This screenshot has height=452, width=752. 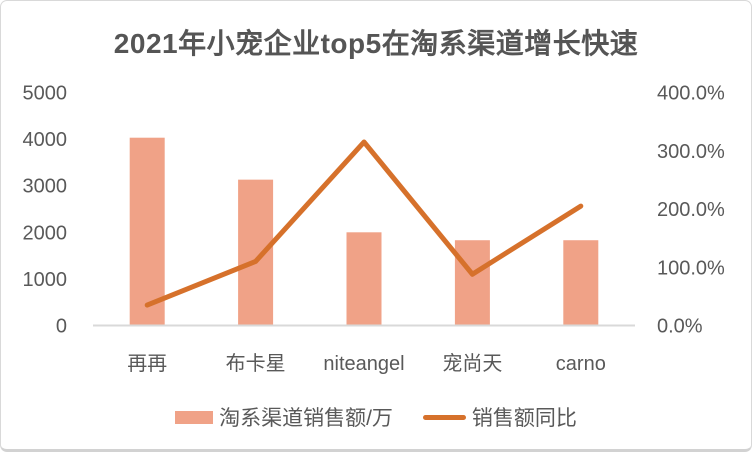 What do you see at coordinates (444, 417) in the screenshot?
I see `line-series-swatch-icon` at bounding box center [444, 417].